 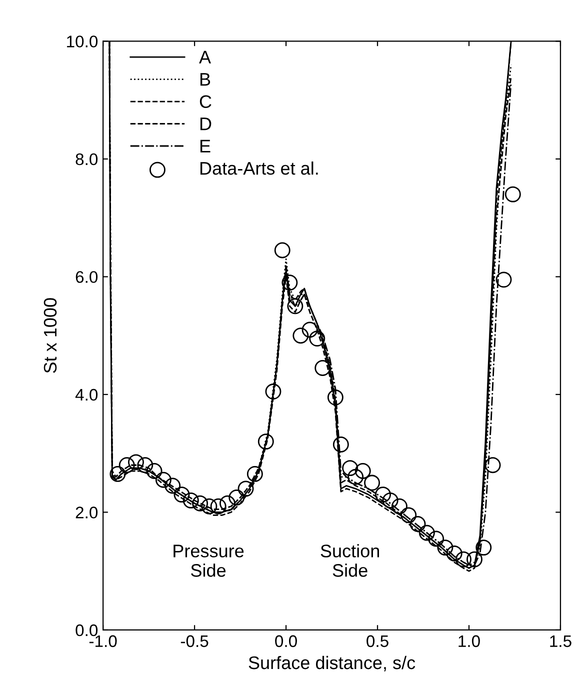 I want to click on y-axis-title: St x 1000, so click(x=50, y=335).